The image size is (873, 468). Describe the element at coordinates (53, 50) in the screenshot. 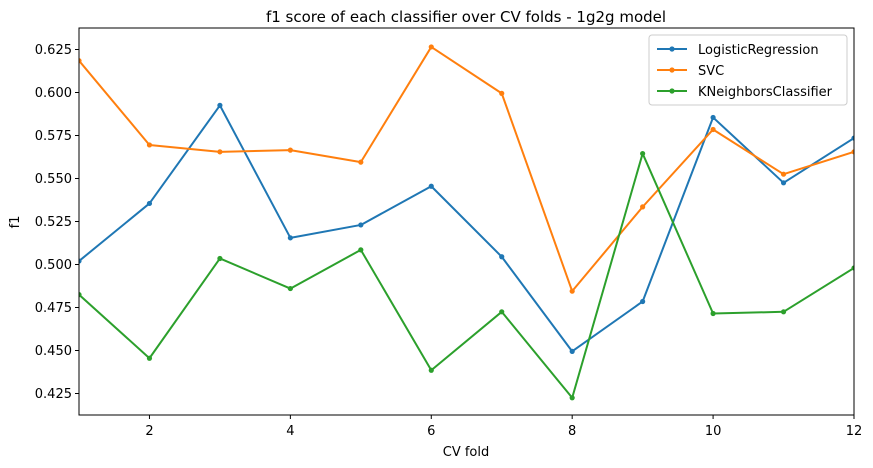

I see `y-tick-label: 0.625` at that location.